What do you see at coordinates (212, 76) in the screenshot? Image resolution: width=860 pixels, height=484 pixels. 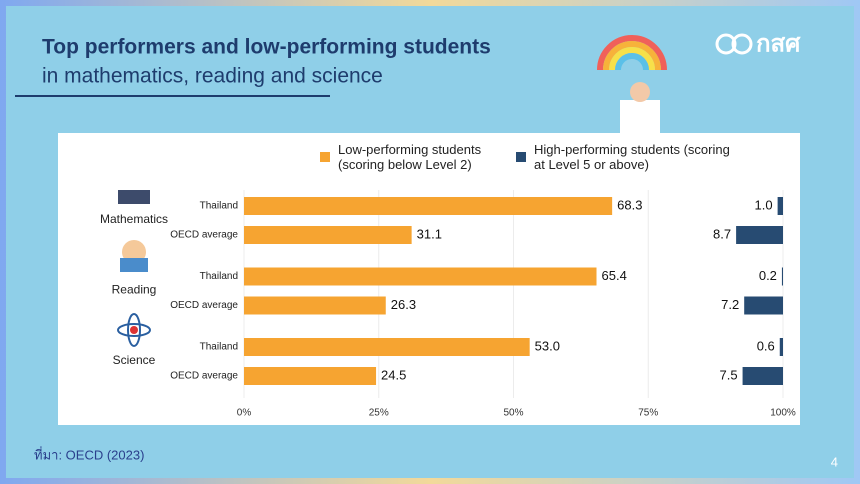 I see `subtitle: in mathematics, reading and science` at bounding box center [212, 76].